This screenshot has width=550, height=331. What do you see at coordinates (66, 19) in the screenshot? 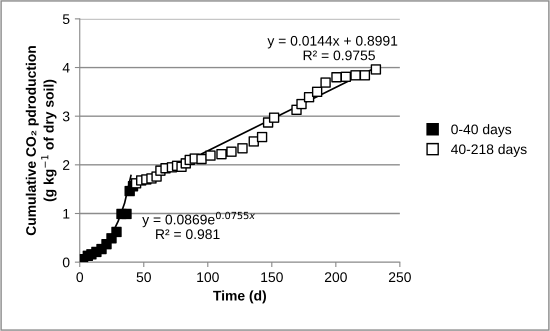
I see `y-tick-label: 5` at bounding box center [66, 19].